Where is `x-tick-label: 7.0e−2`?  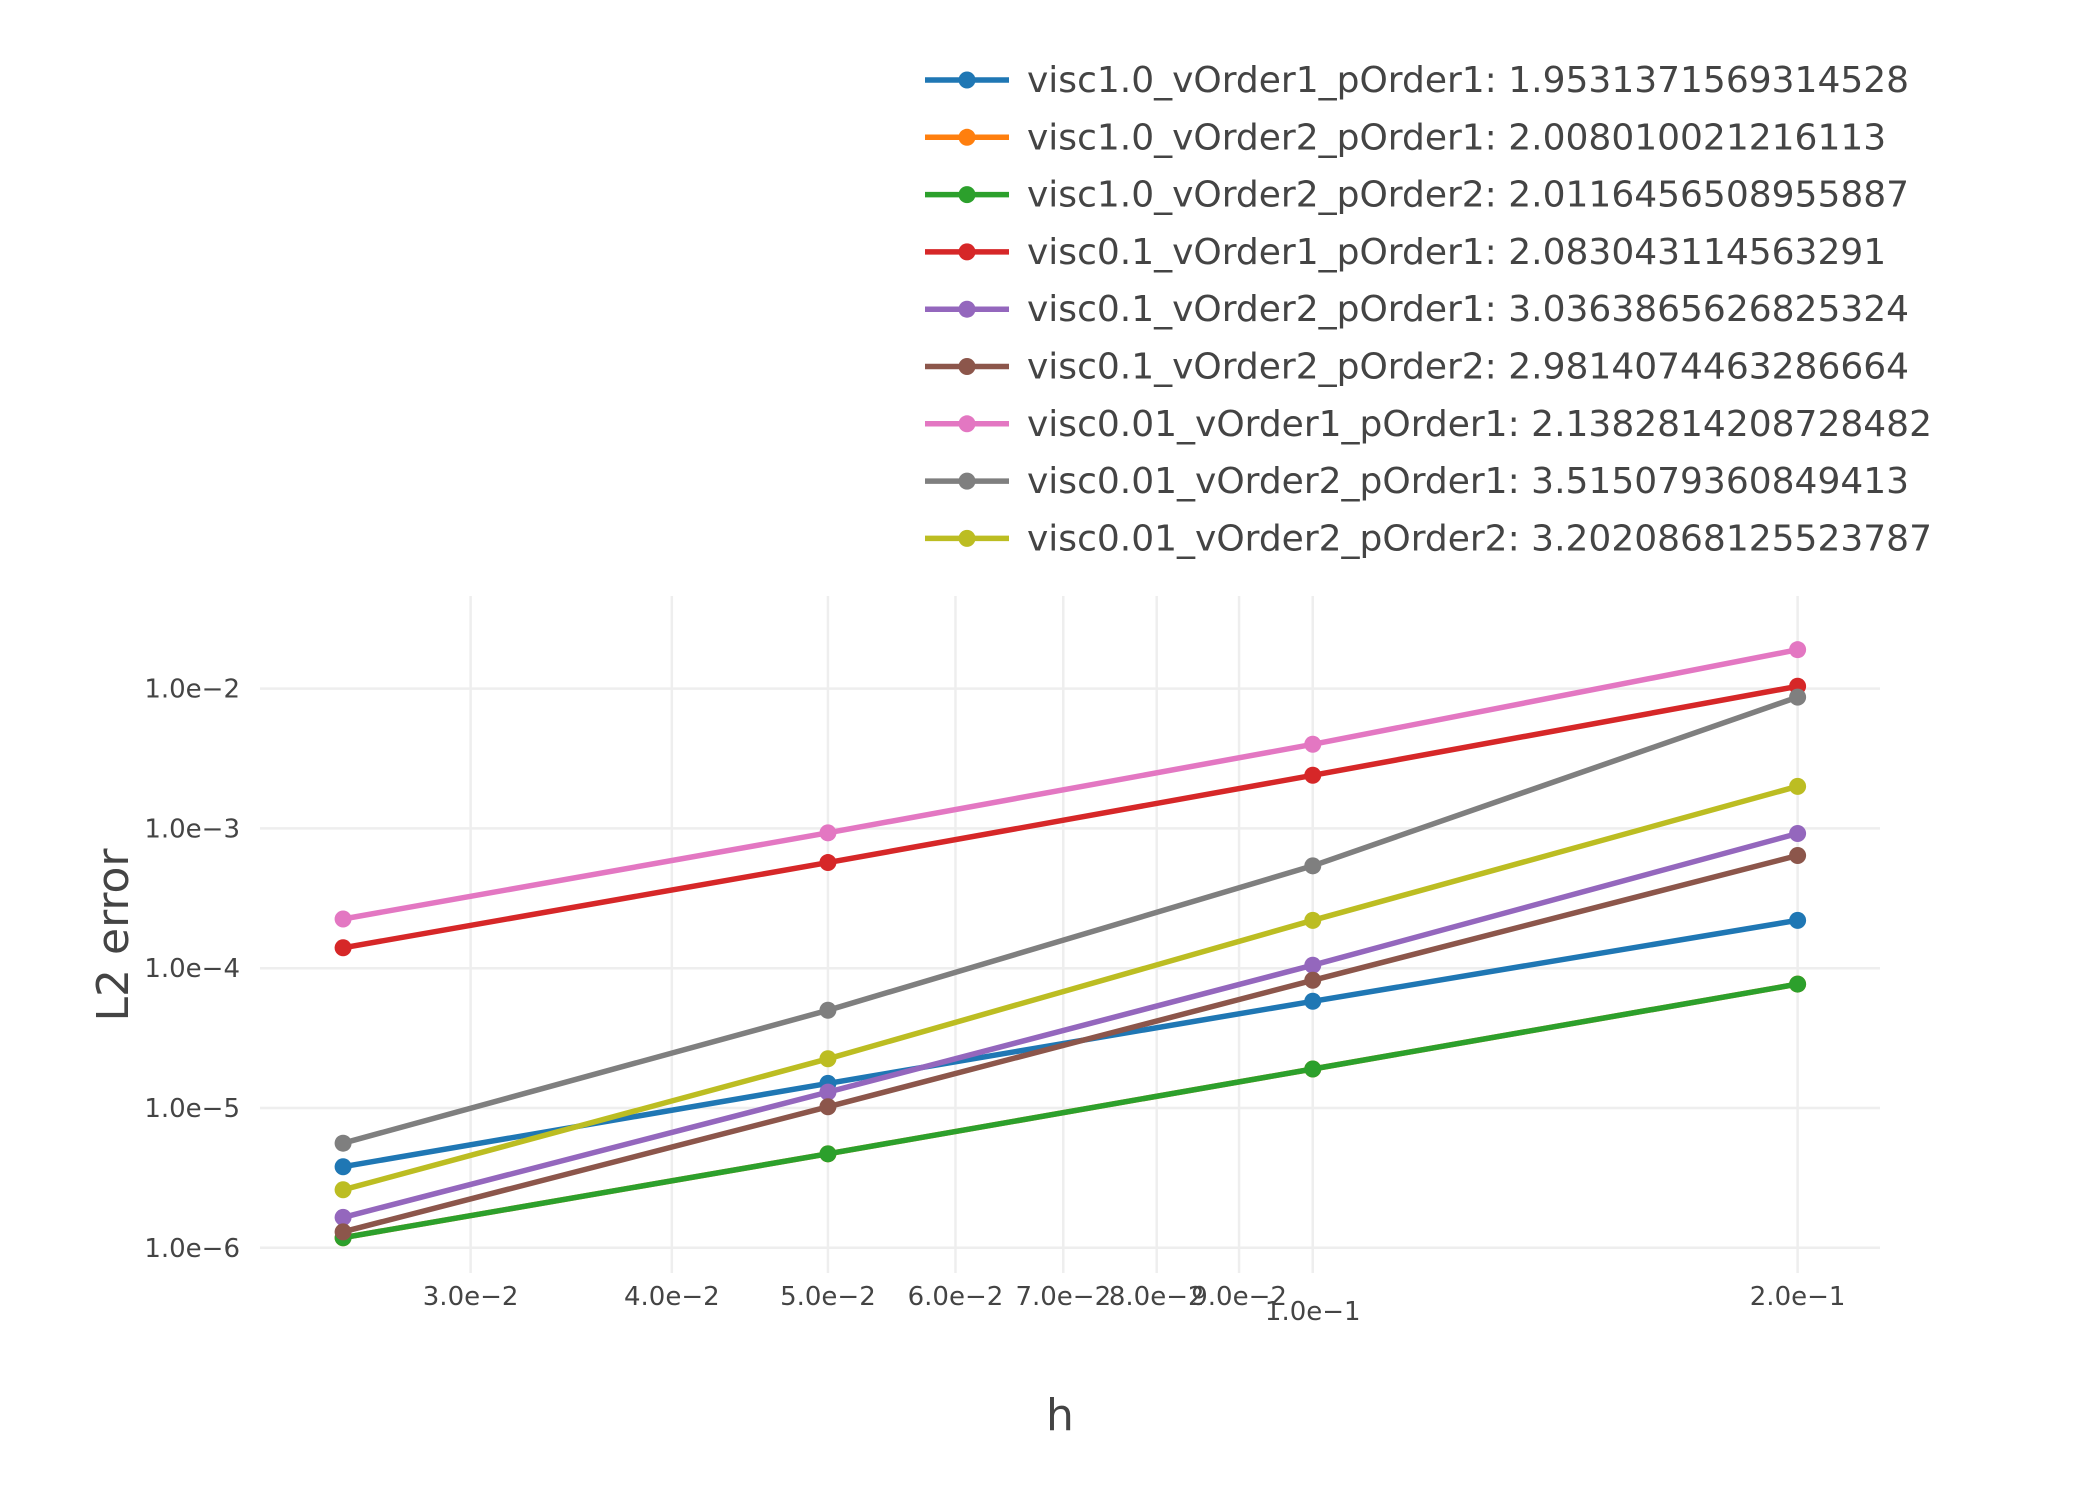
x-tick-label: 7.0e−2 is located at coordinates (1063, 1297).